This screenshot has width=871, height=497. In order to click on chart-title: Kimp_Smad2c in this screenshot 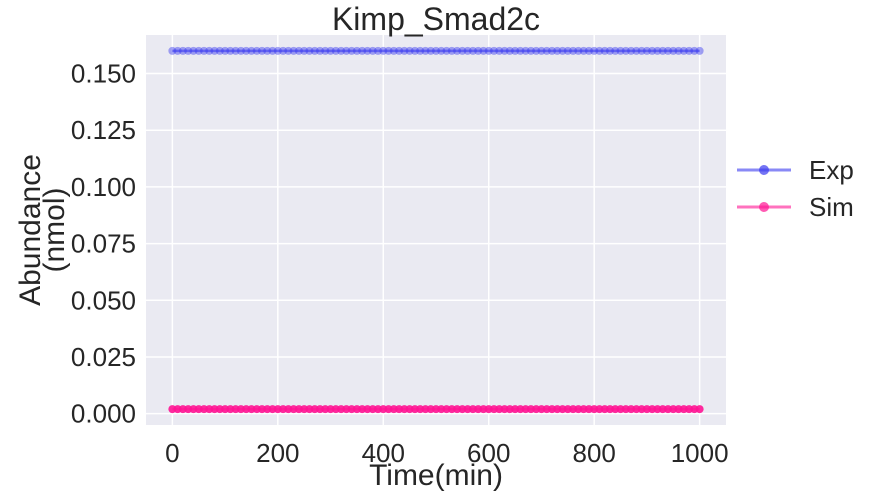, I will do `click(436, 19)`.